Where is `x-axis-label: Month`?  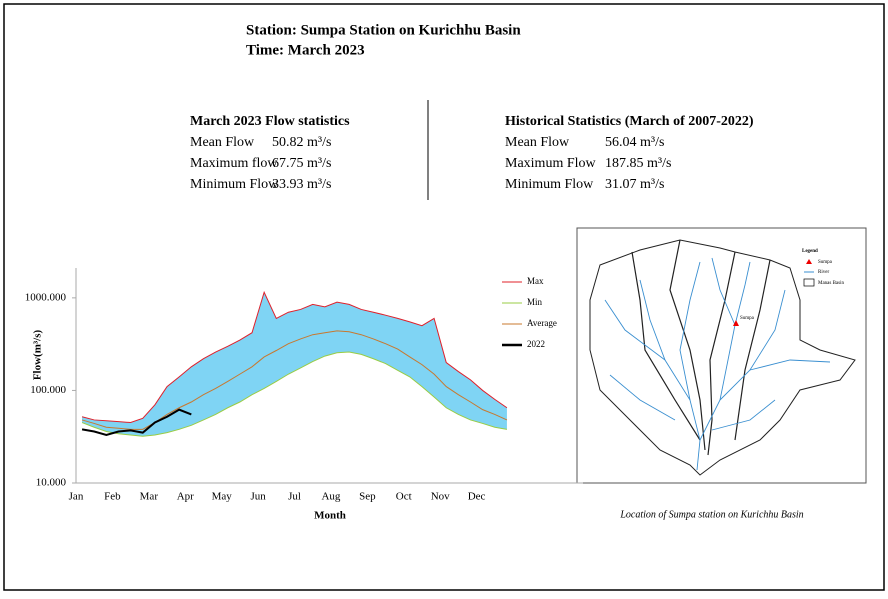 x-axis-label: Month is located at coordinates (330, 516).